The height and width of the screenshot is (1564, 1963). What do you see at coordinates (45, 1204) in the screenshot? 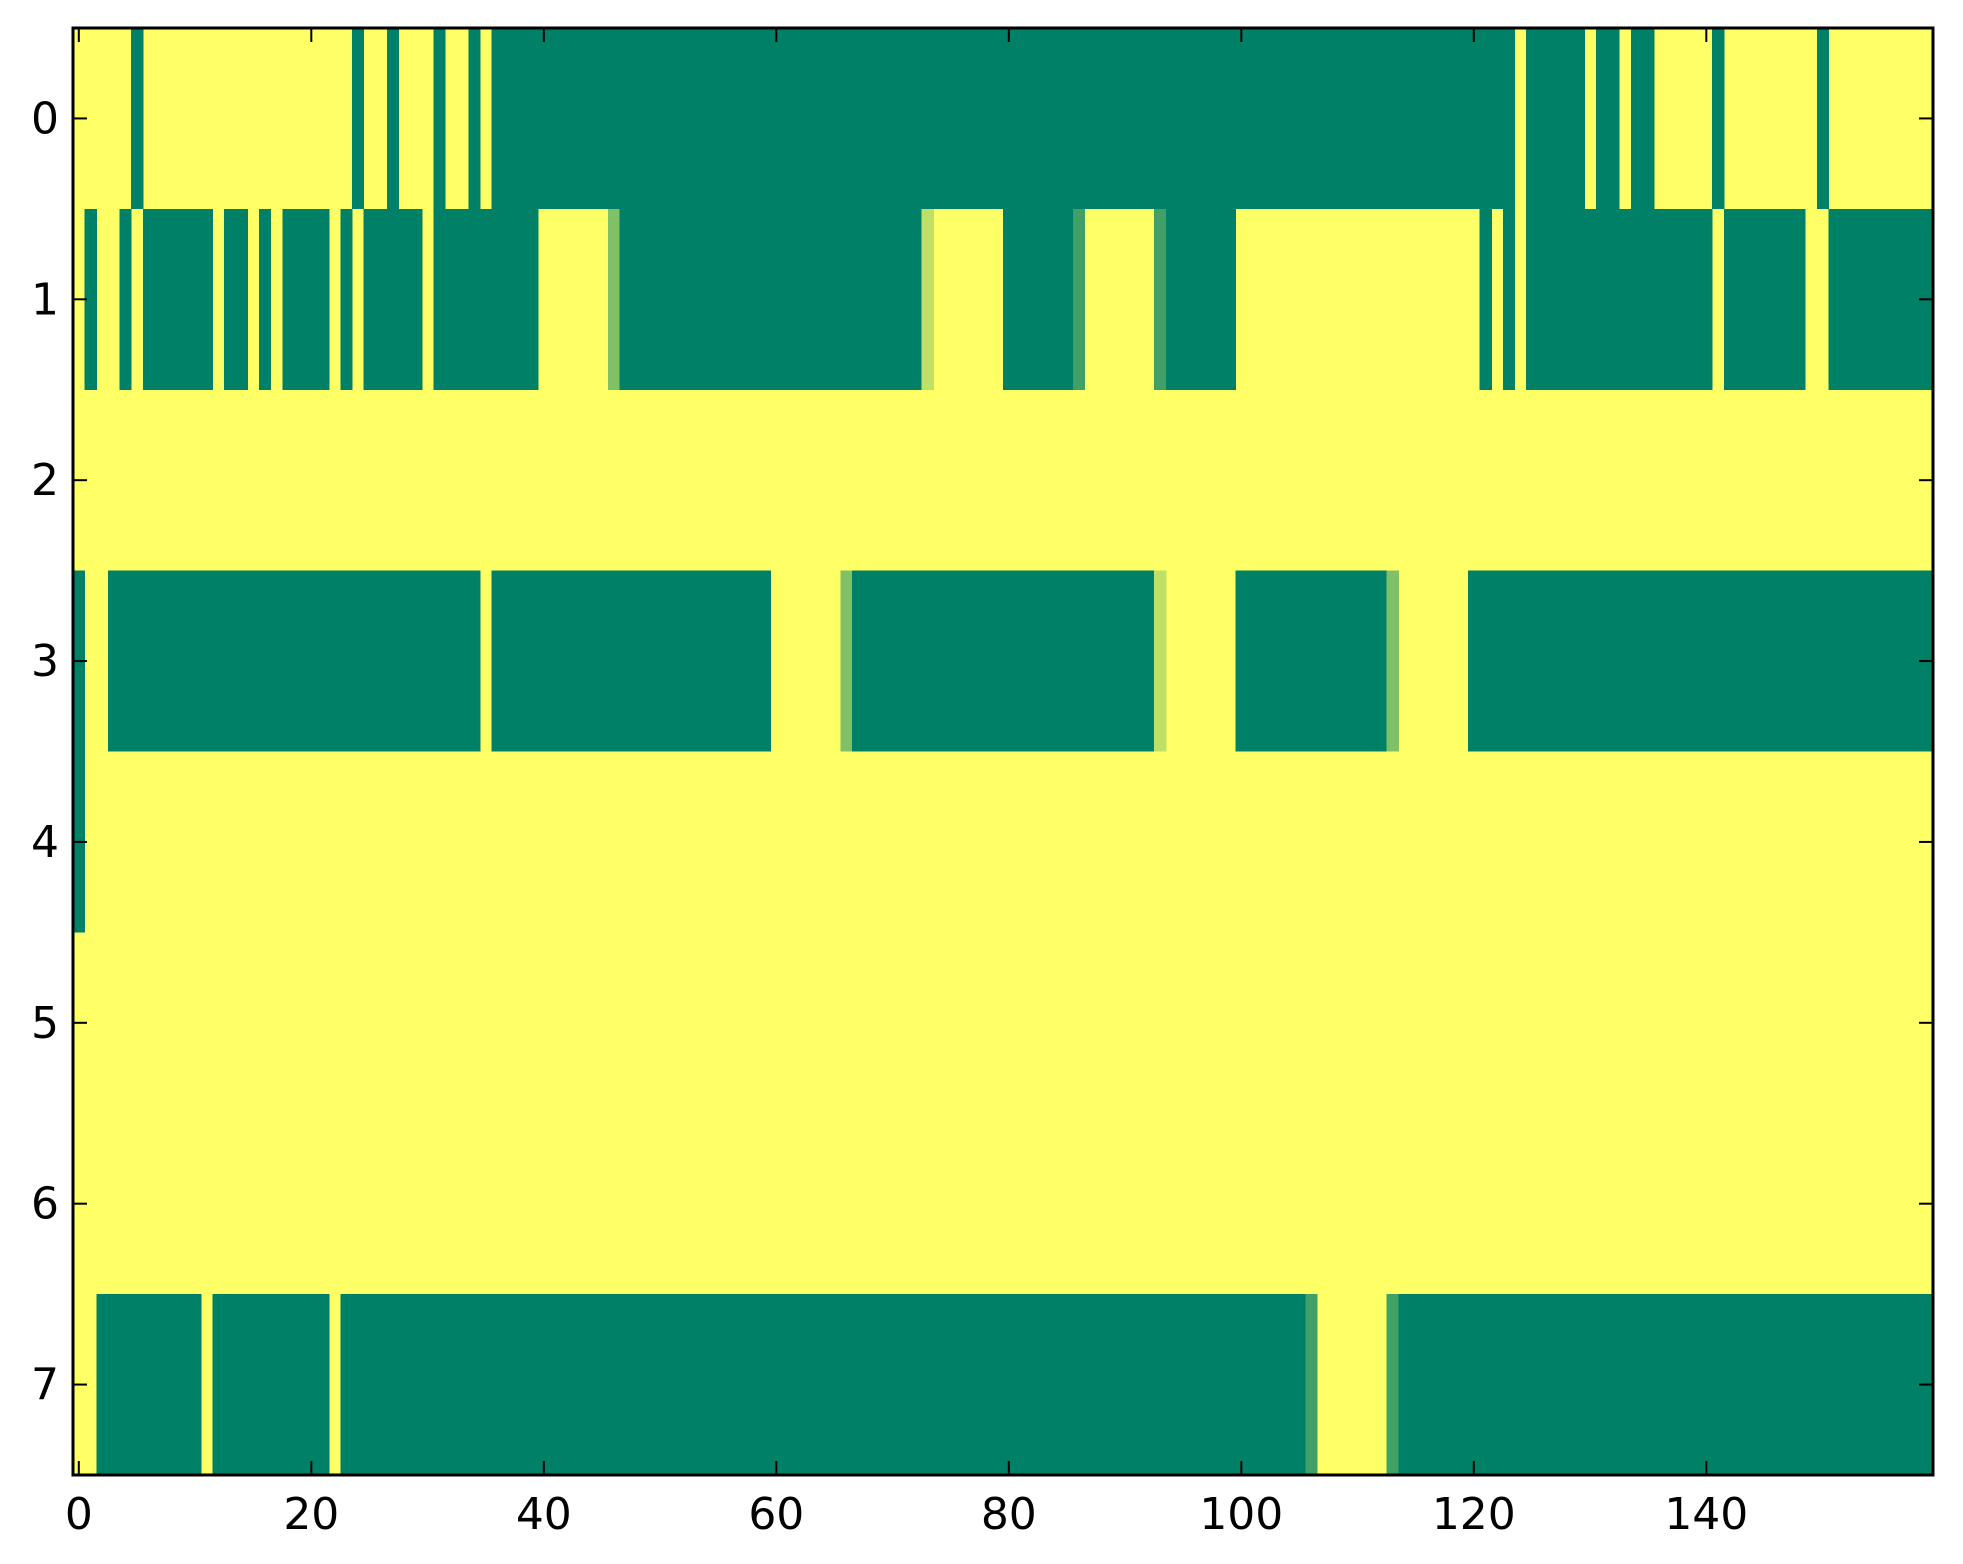
I see `y-tick-label: 6` at bounding box center [45, 1204].